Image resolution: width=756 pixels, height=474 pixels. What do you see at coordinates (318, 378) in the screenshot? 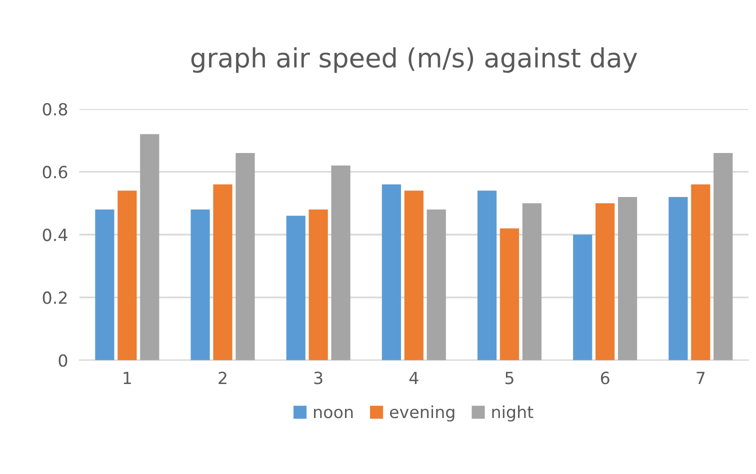
I see `x-tick-label: 3` at bounding box center [318, 378].